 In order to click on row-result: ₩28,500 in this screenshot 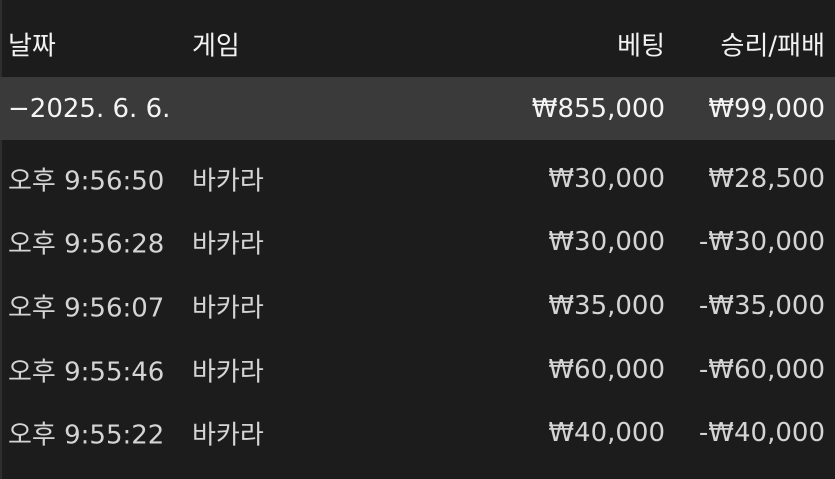, I will do `click(766, 178)`.